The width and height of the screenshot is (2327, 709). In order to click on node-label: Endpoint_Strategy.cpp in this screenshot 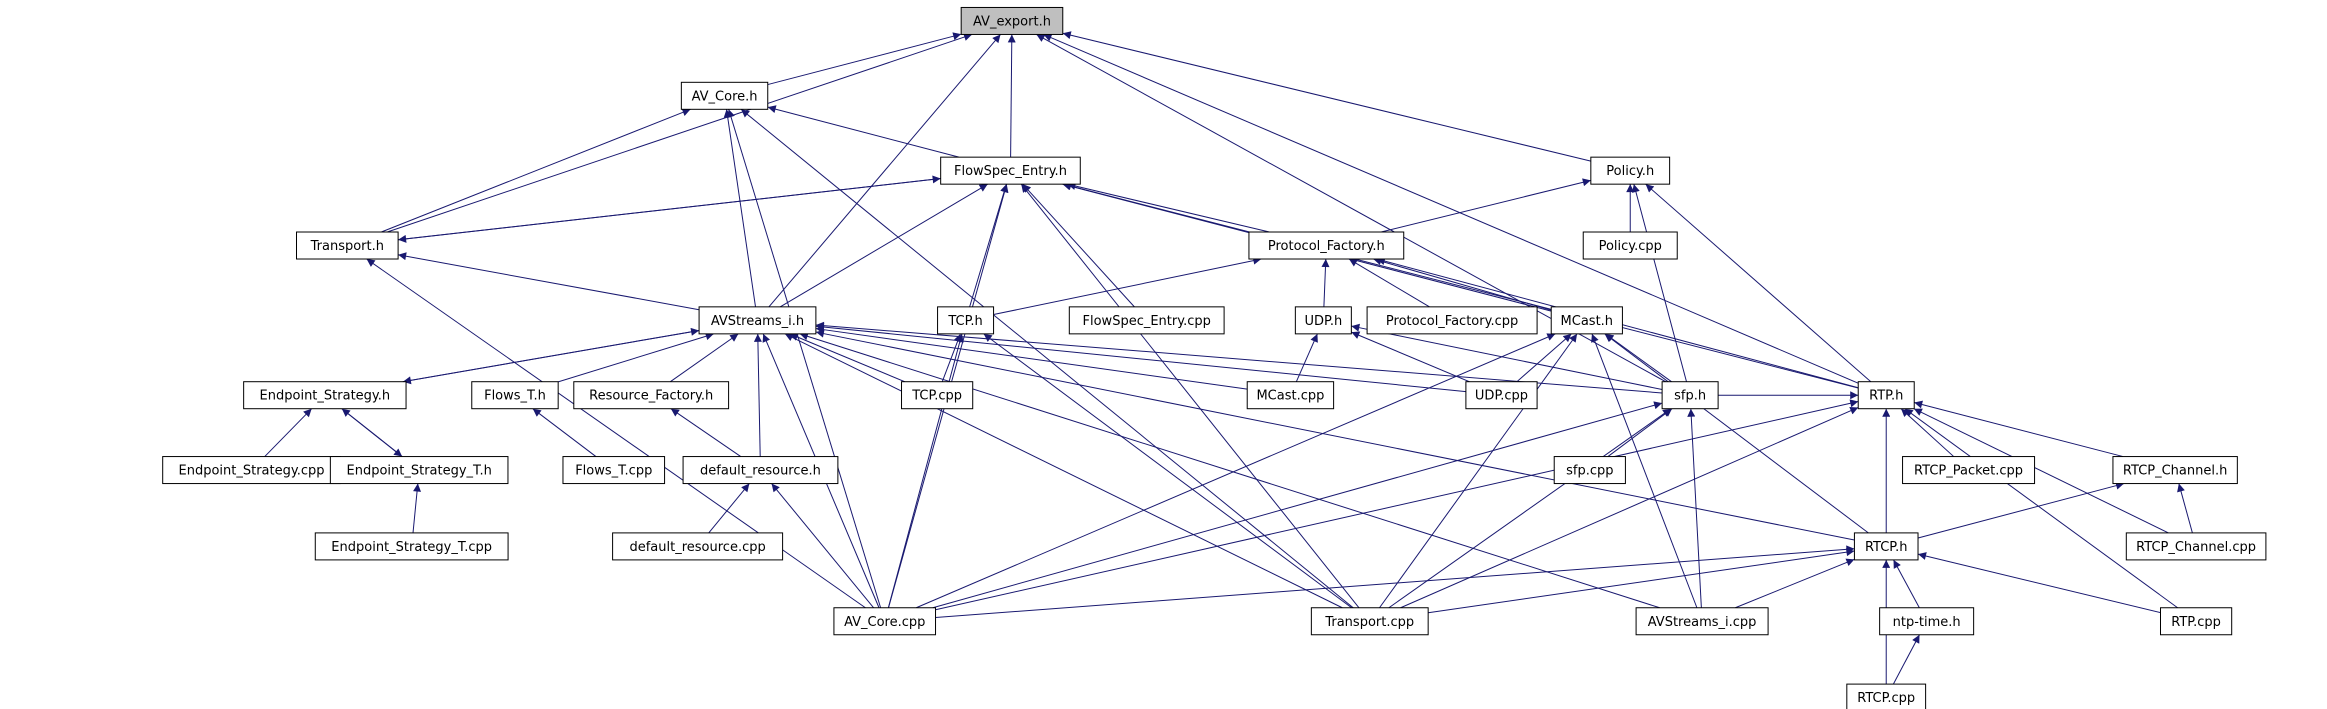, I will do `click(251, 471)`.